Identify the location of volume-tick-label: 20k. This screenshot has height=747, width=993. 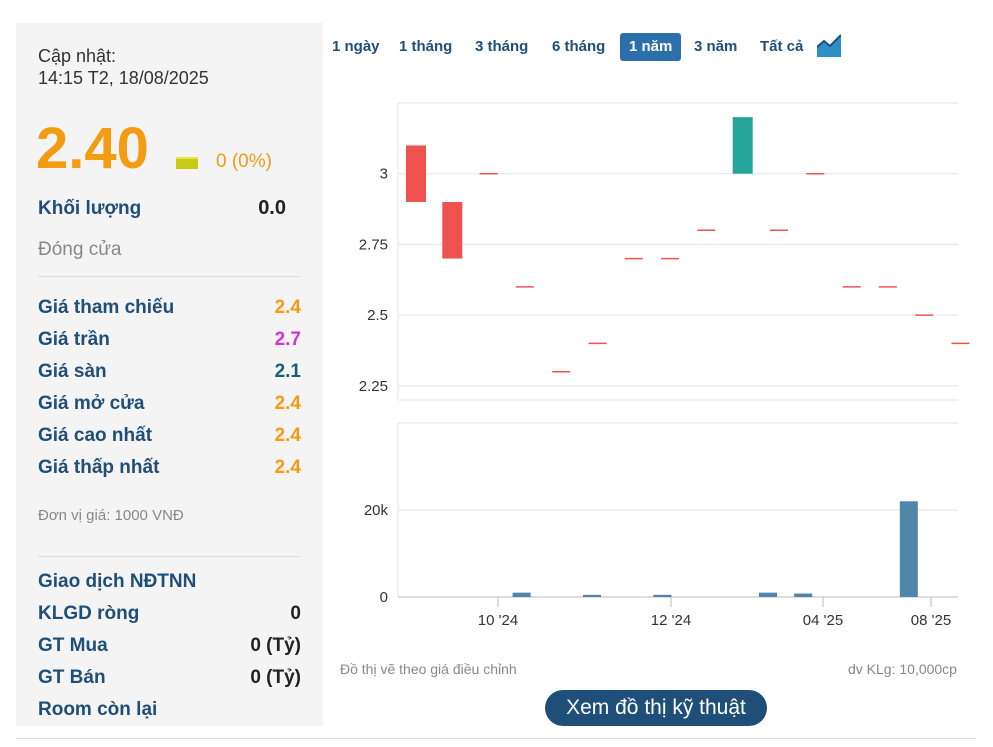
(376, 510).